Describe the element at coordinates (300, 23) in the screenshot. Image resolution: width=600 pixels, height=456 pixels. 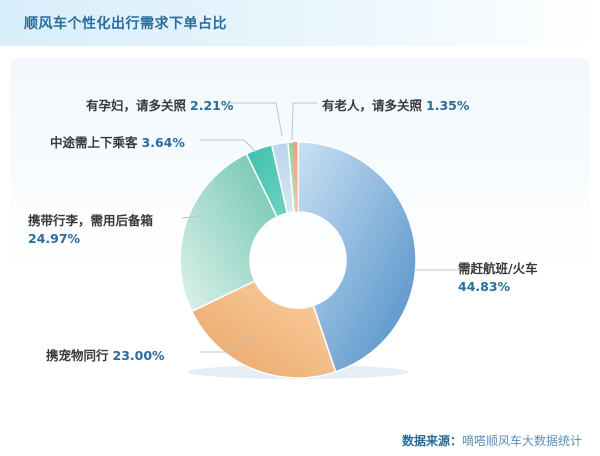
I see `header-band: 顺风车个性化出行需求下单占比` at that location.